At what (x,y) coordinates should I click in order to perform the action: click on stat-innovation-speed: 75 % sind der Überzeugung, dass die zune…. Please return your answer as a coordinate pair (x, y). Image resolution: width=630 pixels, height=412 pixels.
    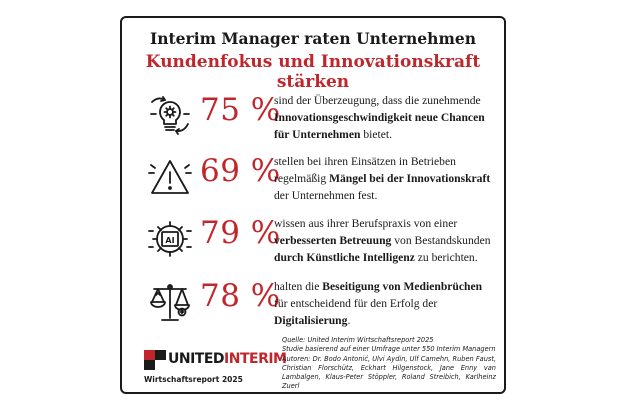
    Looking at the image, I should click on (313, 125).